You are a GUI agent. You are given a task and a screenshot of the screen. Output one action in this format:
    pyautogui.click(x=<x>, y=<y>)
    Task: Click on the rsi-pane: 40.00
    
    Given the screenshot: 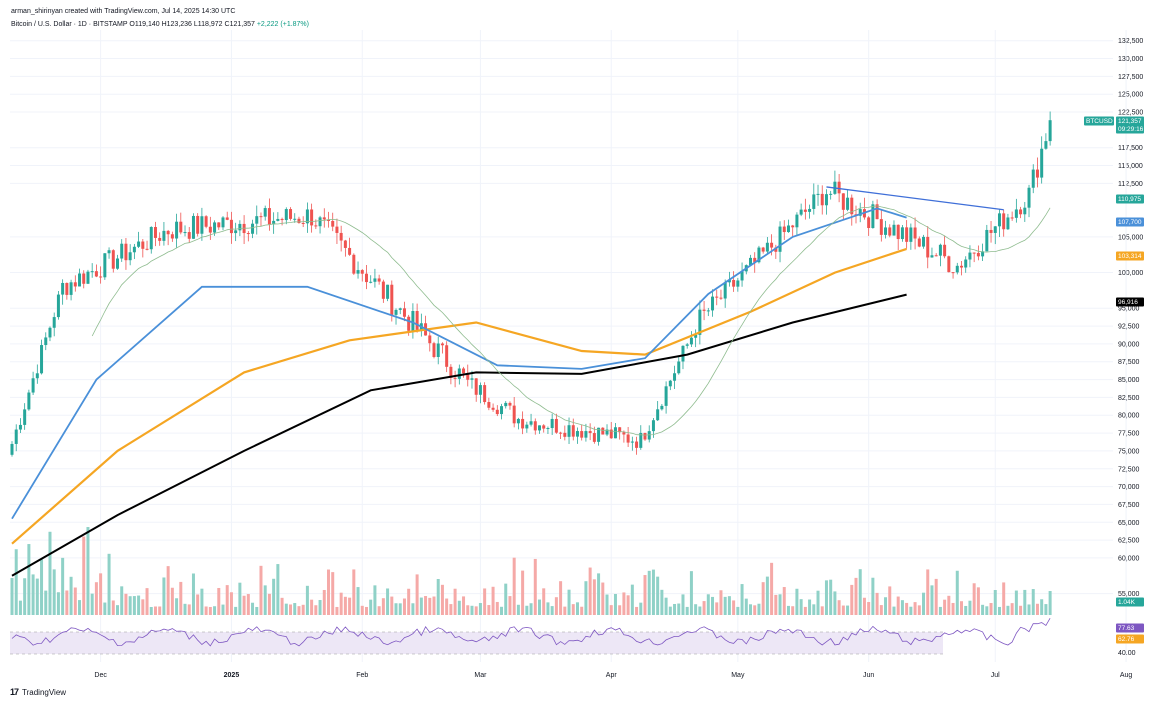 What is the action you would take?
    pyautogui.click(x=573, y=637)
    